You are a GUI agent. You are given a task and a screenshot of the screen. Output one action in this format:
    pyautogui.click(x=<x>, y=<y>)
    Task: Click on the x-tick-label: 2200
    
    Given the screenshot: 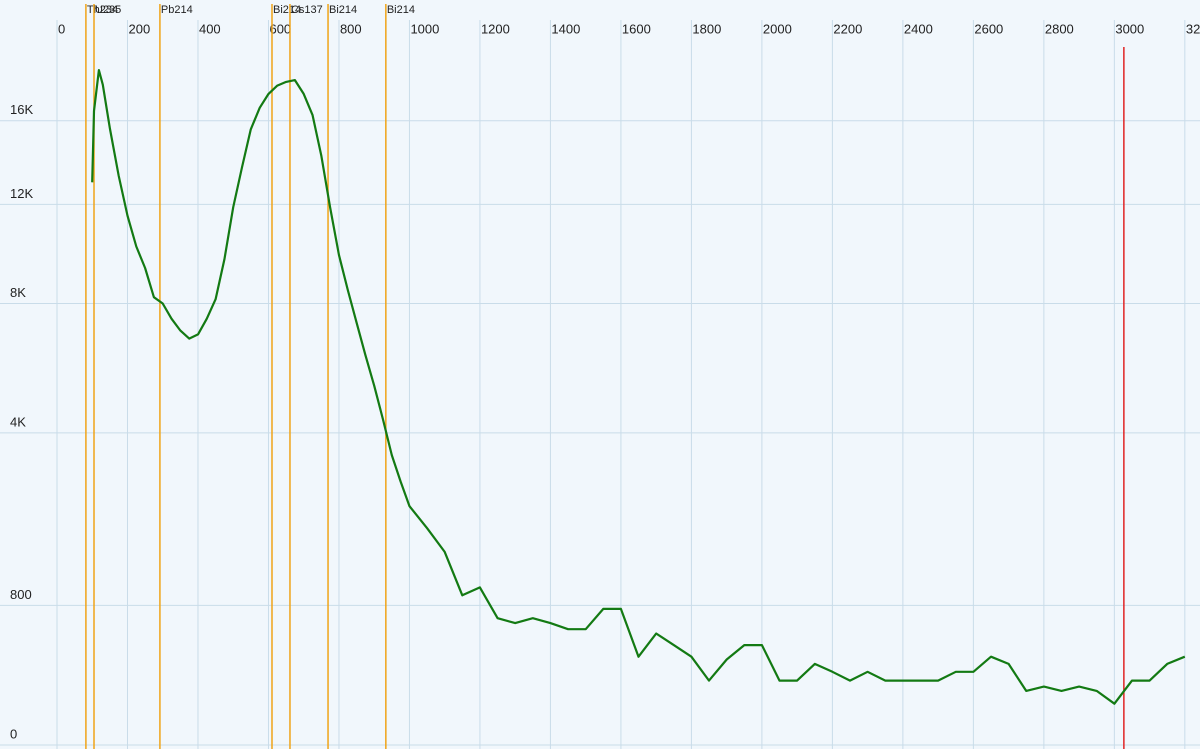 What is the action you would take?
    pyautogui.click(x=847, y=28)
    